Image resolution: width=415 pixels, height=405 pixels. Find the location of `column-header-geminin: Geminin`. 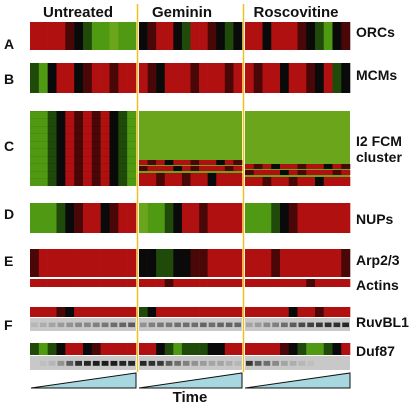

column-header-geminin: Geminin is located at coordinates (182, 12).